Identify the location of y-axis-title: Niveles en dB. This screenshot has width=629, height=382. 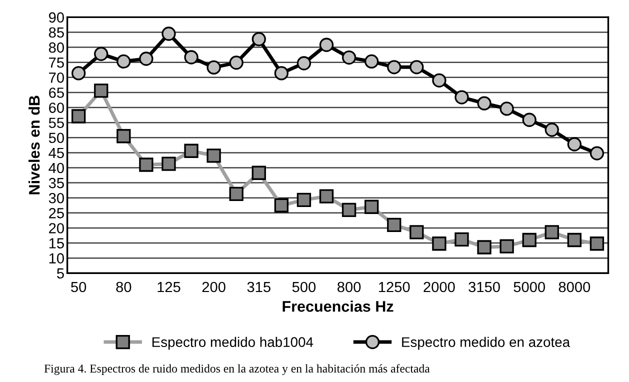
(34, 145).